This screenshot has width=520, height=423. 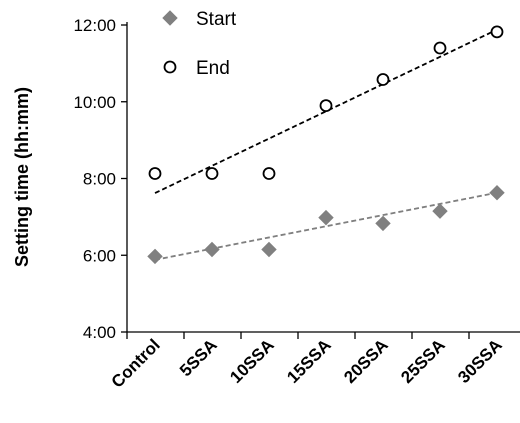 I want to click on x-category-label: Control, so click(x=136, y=363).